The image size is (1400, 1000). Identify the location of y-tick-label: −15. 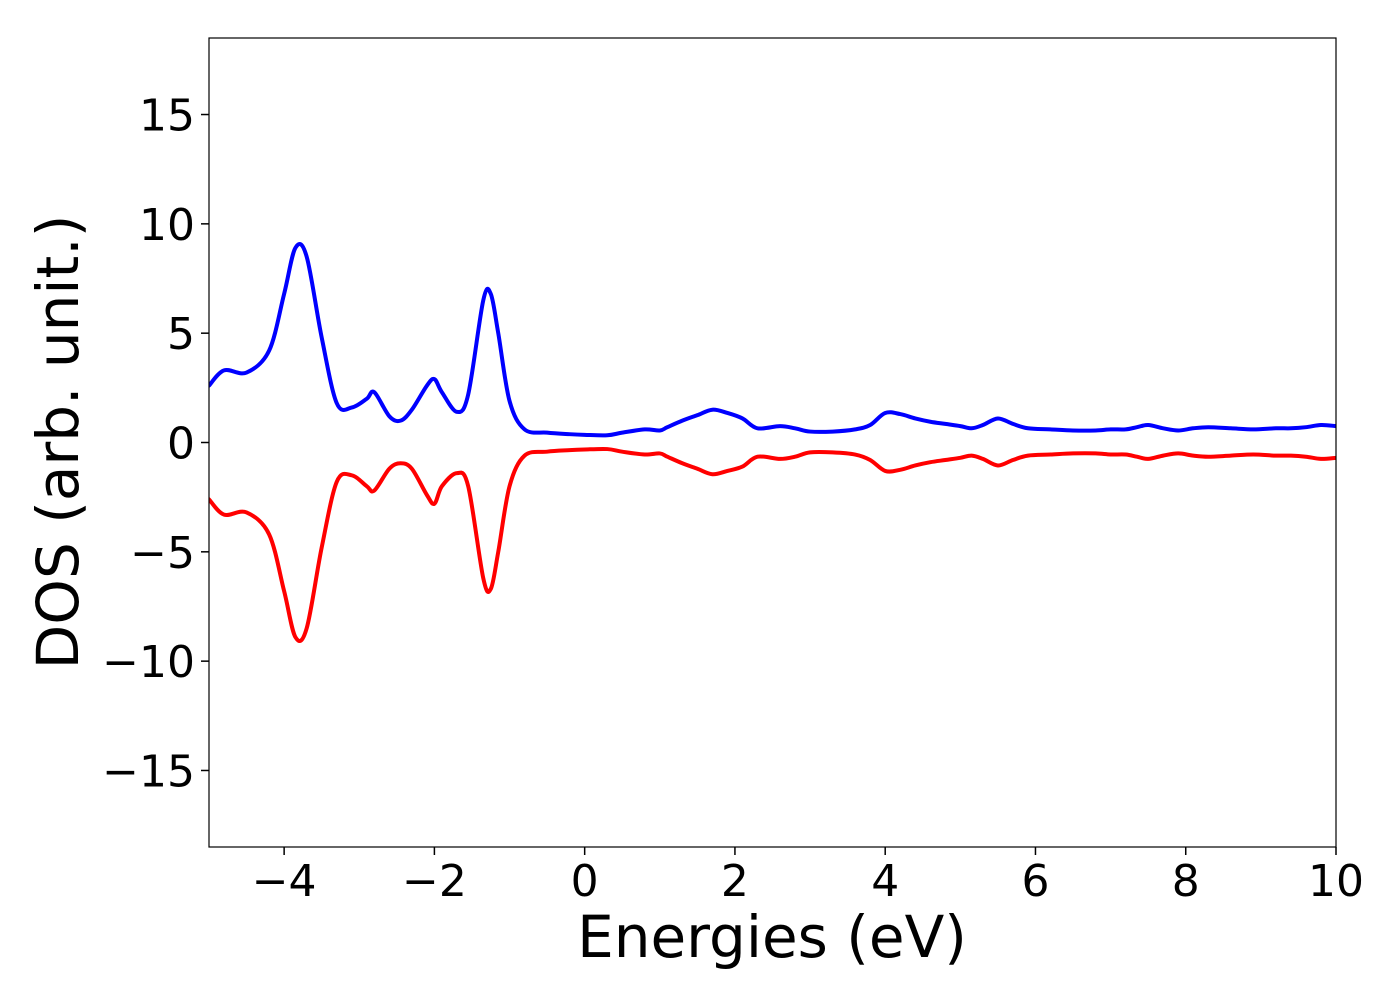
(148, 771).